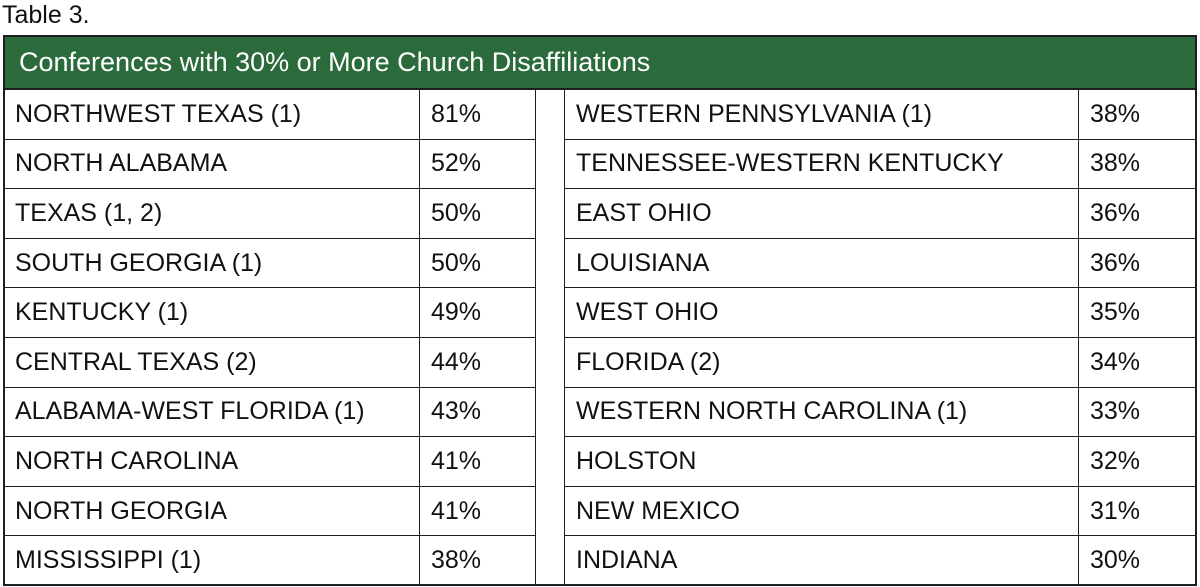 The height and width of the screenshot is (587, 1200). What do you see at coordinates (1137, 560) in the screenshot?
I see `disaffiliation-percent: 30%` at bounding box center [1137, 560].